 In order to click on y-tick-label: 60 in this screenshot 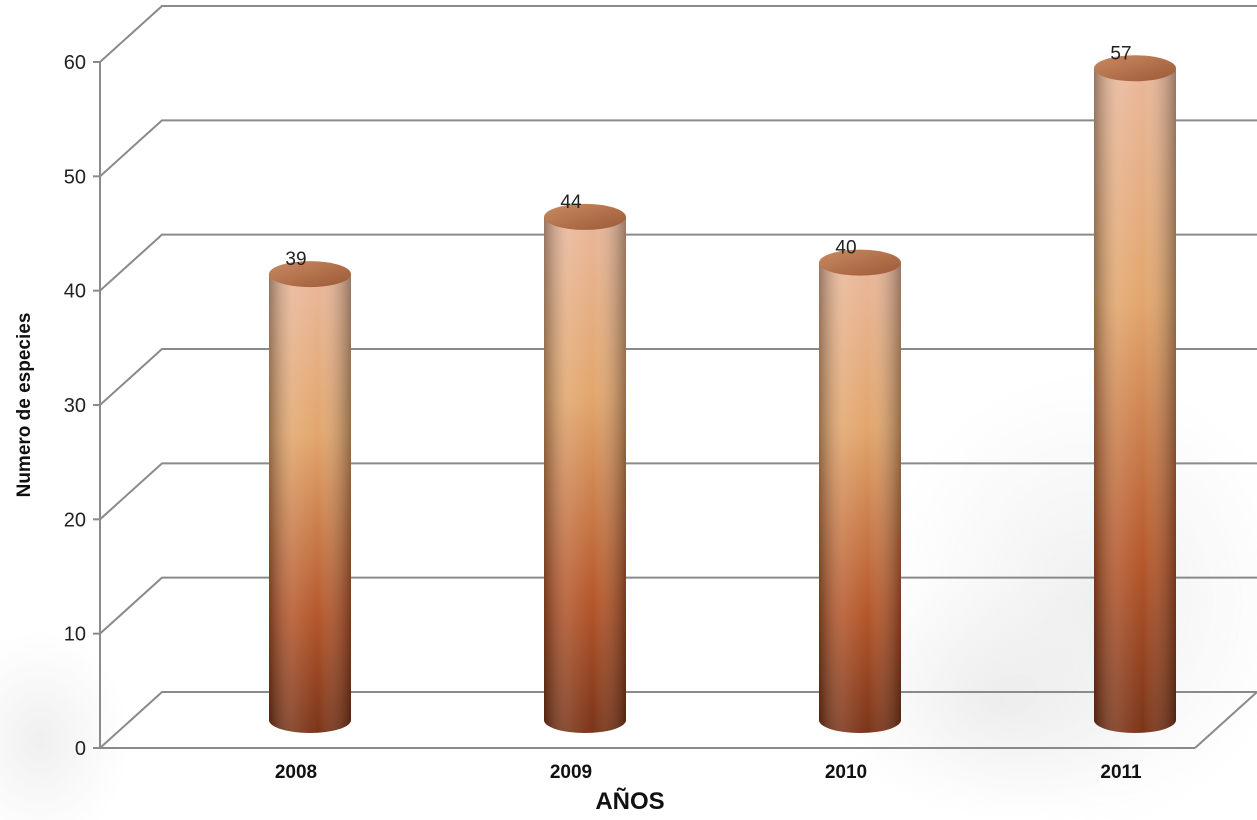, I will do `click(75, 63)`.